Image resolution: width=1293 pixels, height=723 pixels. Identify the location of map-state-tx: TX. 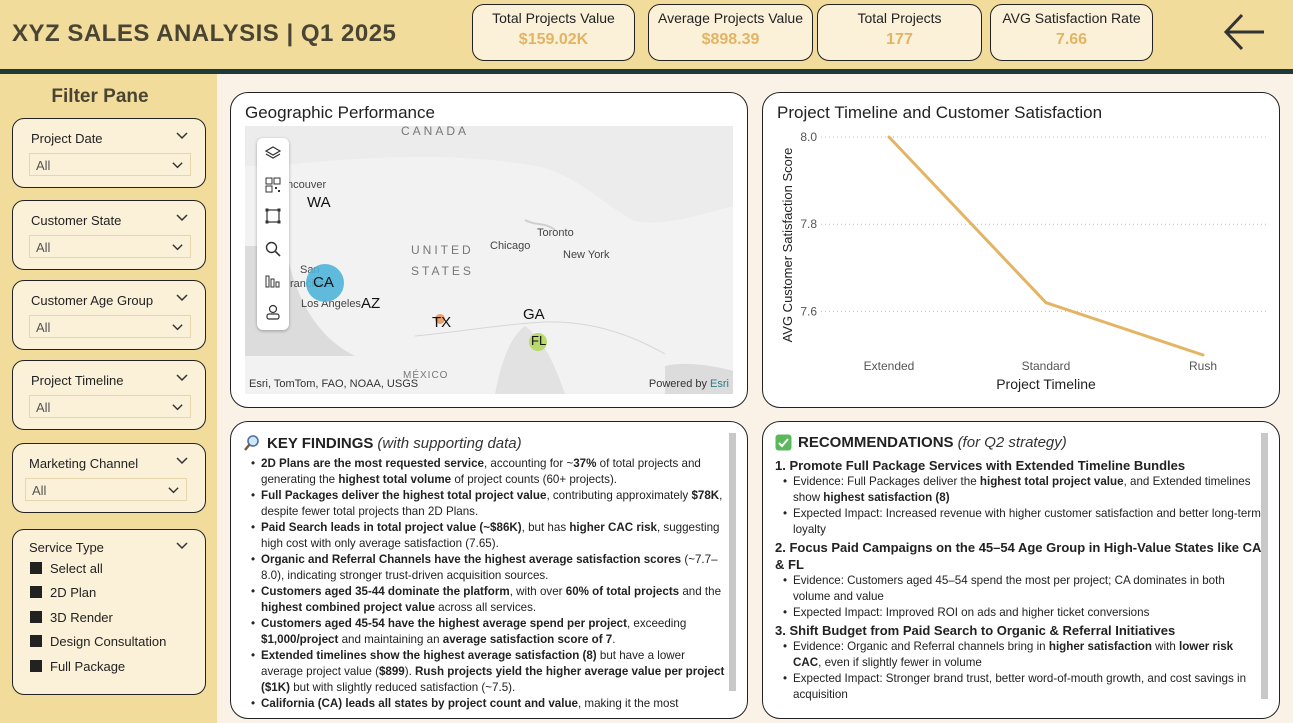
(442, 322).